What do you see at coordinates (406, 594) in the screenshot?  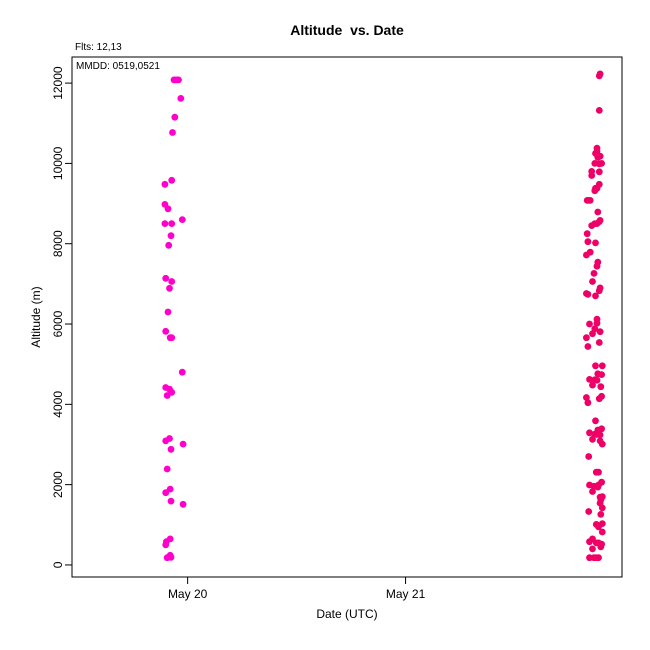 I see `x-tick-label: May 21` at bounding box center [406, 594].